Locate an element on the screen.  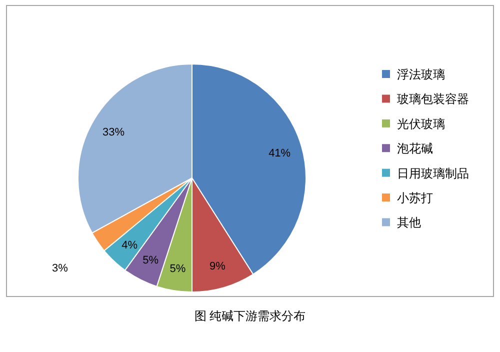
legend-label: 玻璃包装容器 is located at coordinates (433, 99).